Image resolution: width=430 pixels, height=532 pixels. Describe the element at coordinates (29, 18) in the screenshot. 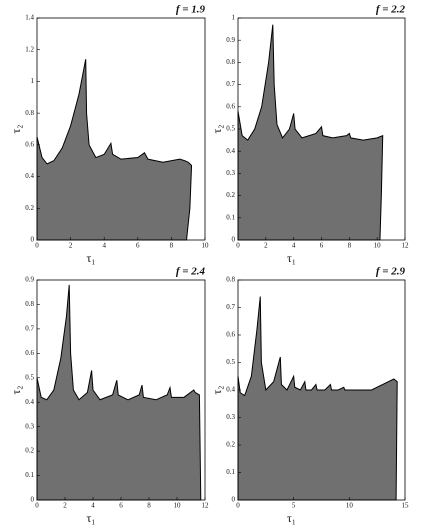

I see `y-tick-label: 1.4` at that location.